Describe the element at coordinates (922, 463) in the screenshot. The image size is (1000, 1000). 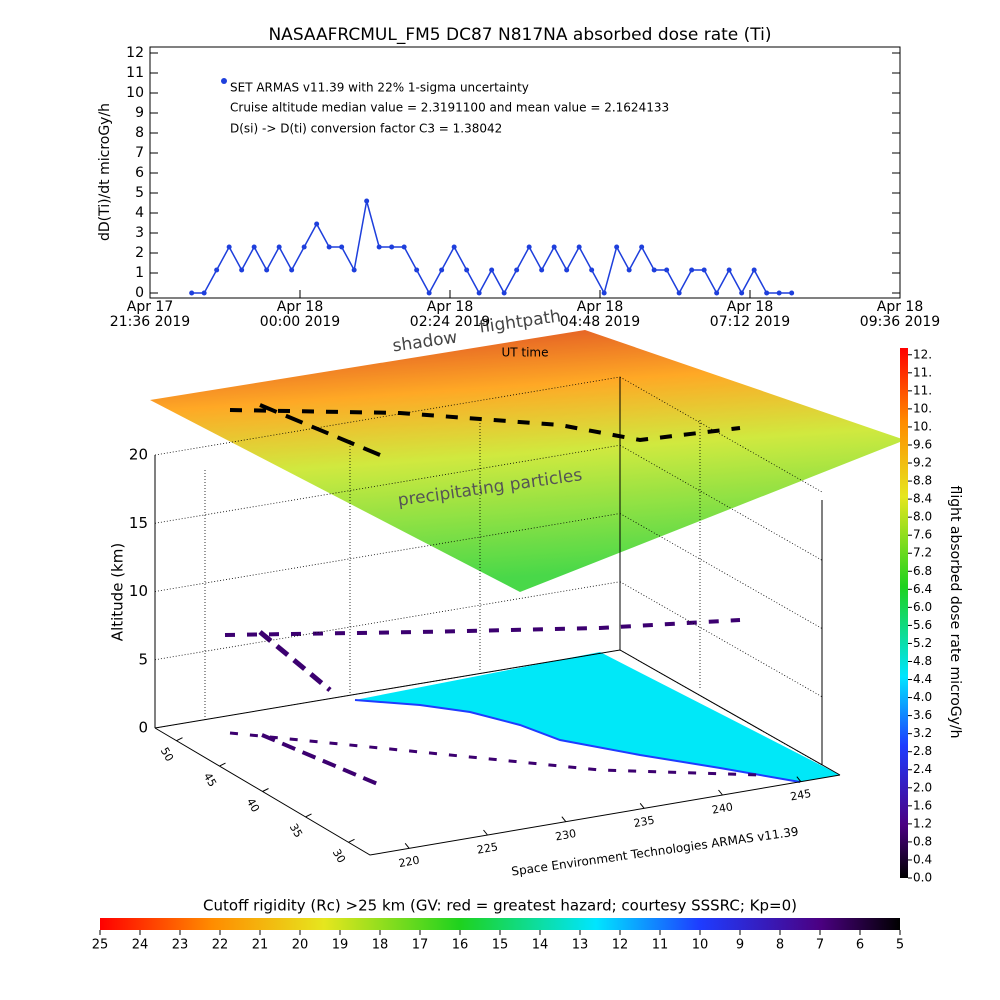
I see `colorbar-tick-label: 9.2` at that location.